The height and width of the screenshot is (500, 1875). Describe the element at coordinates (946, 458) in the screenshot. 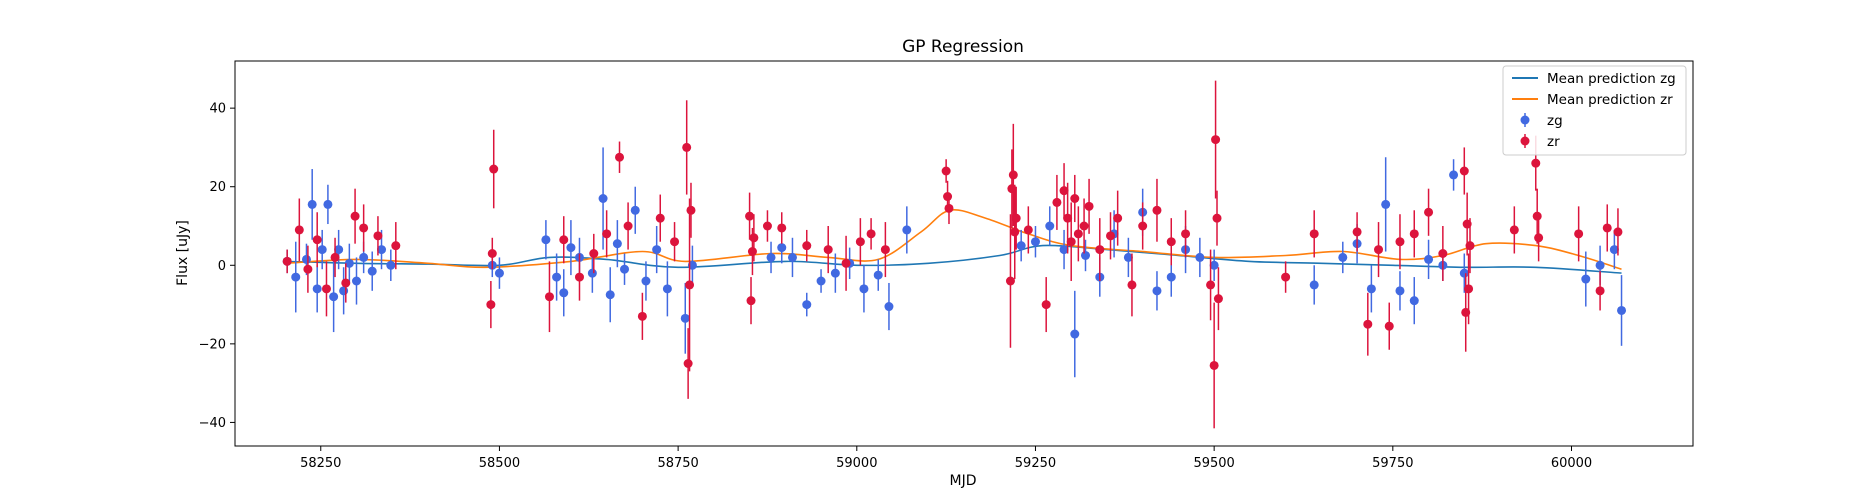

I see `x-axis: 58250 58500 58750 59000 59250 59500 59750 60000` at that location.